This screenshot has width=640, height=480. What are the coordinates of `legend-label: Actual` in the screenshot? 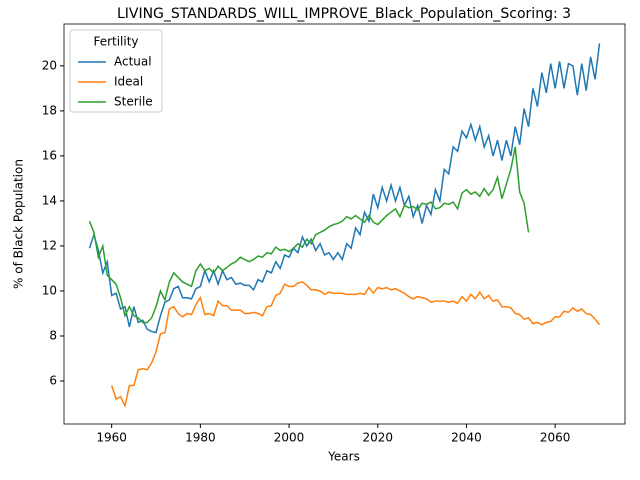 It's located at (133, 62).